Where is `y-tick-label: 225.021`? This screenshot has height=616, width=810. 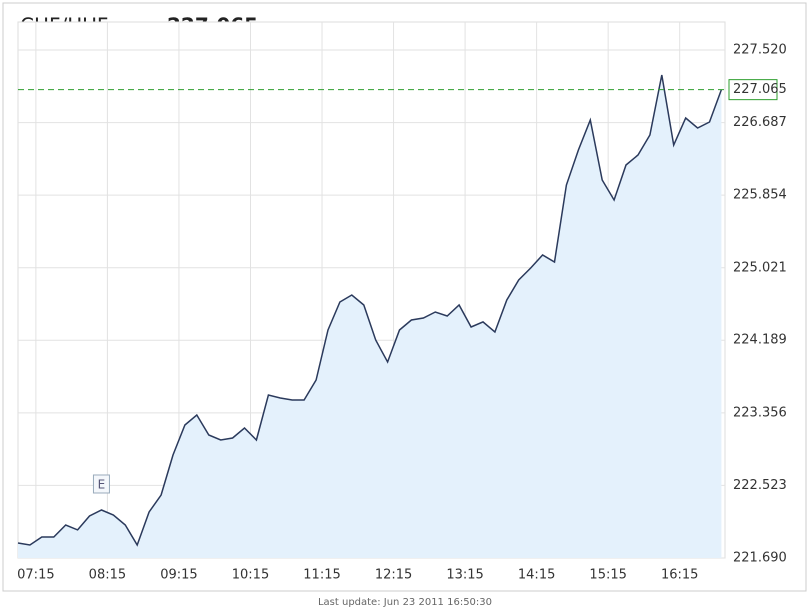
y-tick-label: 225.021 is located at coordinates (760, 267).